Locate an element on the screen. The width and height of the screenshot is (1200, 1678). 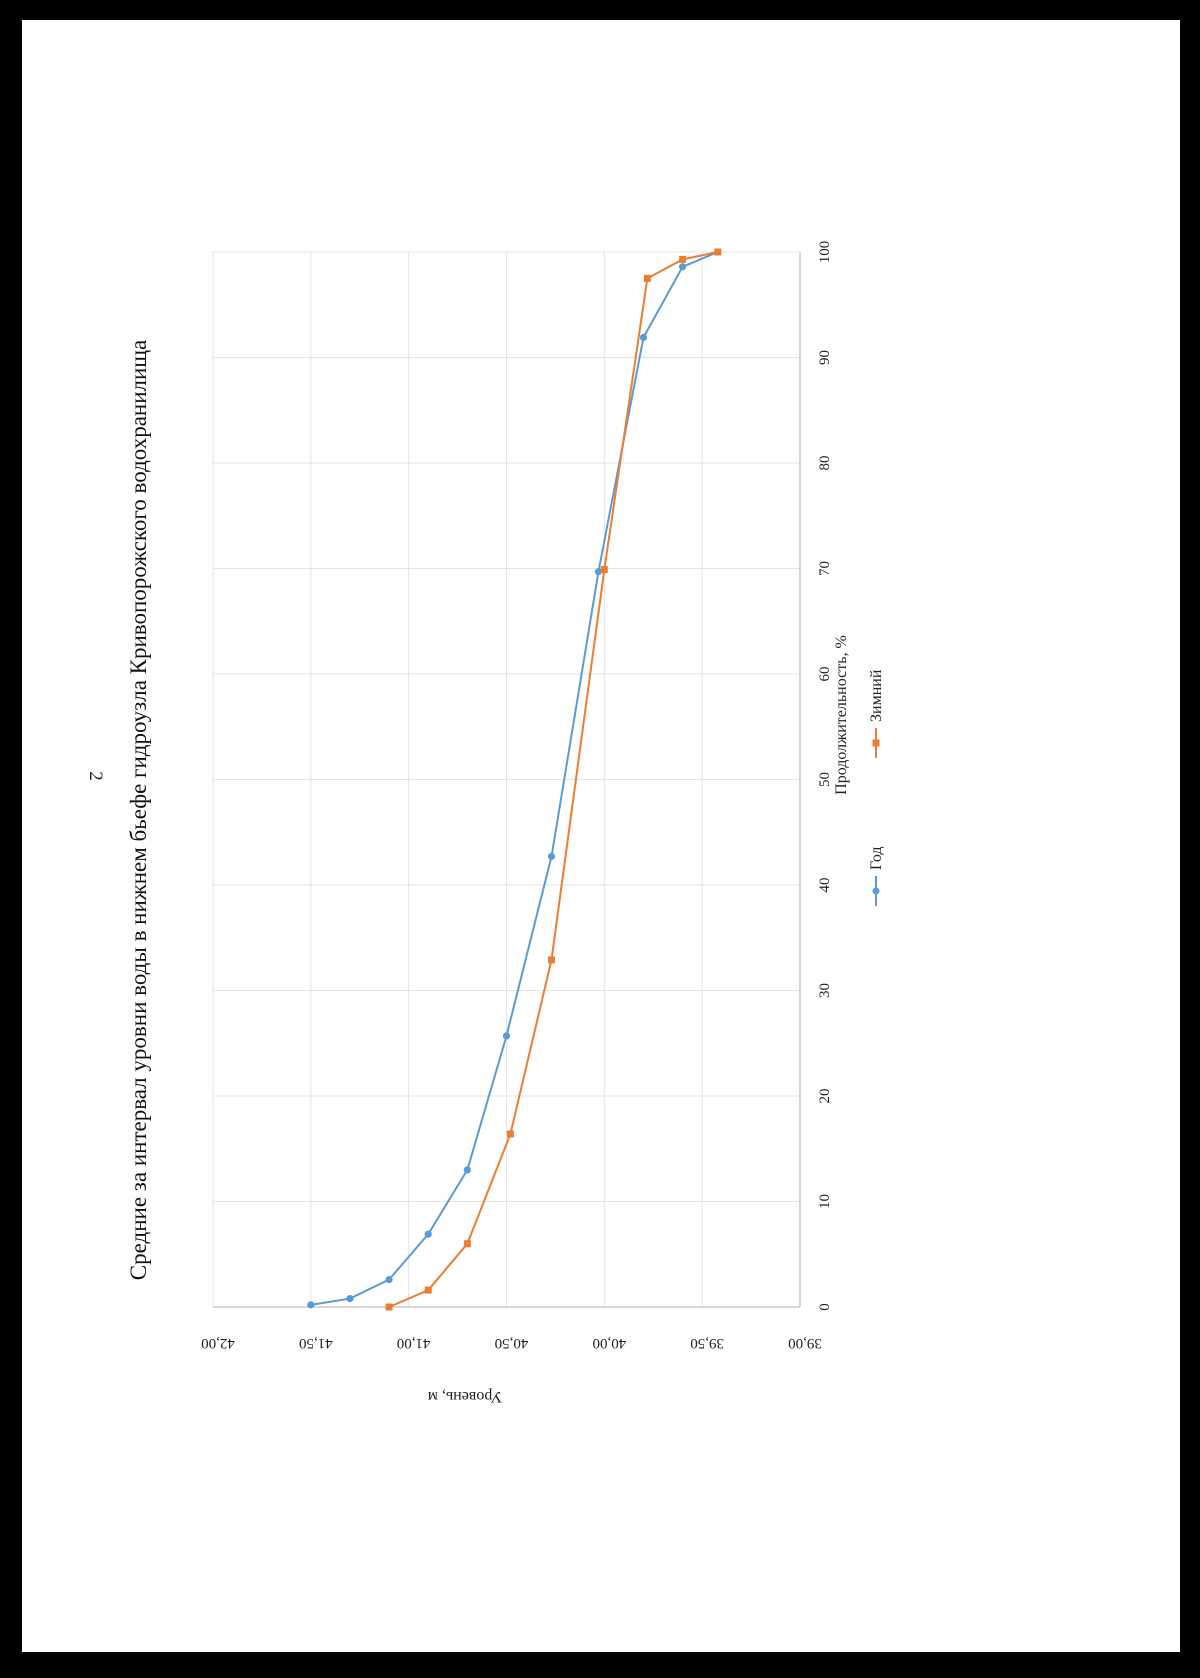
x-tick-label: 60 is located at coordinates (825, 674).